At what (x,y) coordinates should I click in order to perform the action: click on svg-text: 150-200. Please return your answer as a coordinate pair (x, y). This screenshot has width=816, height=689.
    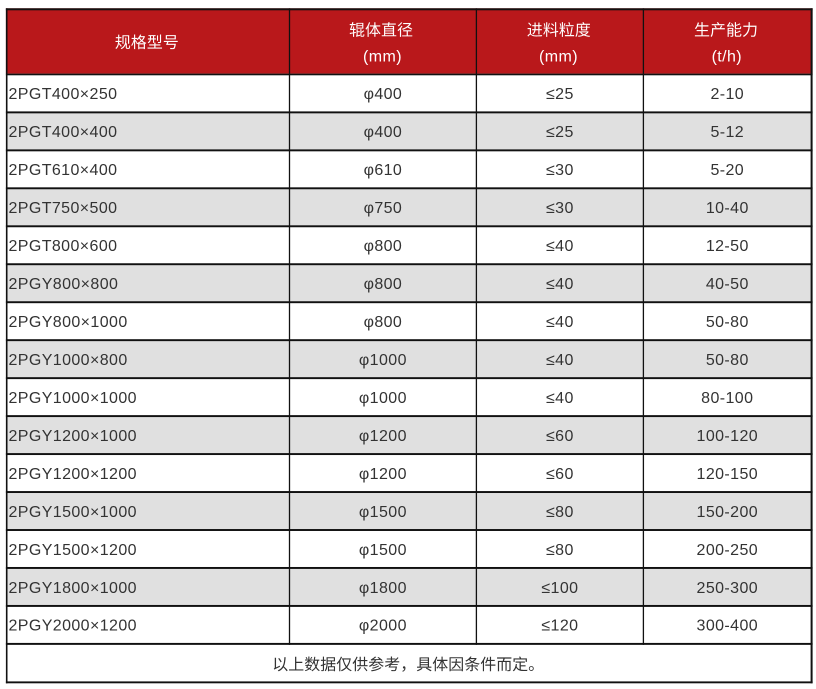
    Looking at the image, I should click on (728, 512).